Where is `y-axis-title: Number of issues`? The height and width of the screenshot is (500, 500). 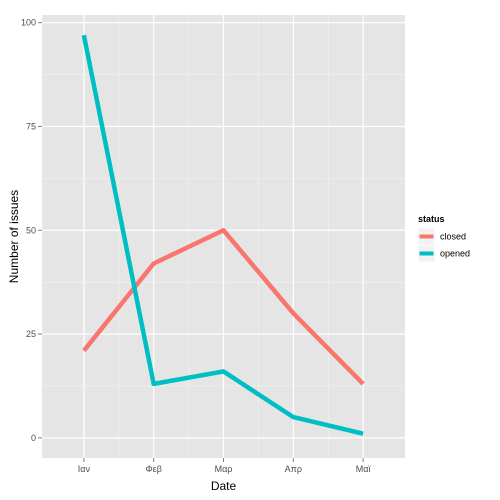
y-axis-title: Number of issues is located at coordinates (14, 236).